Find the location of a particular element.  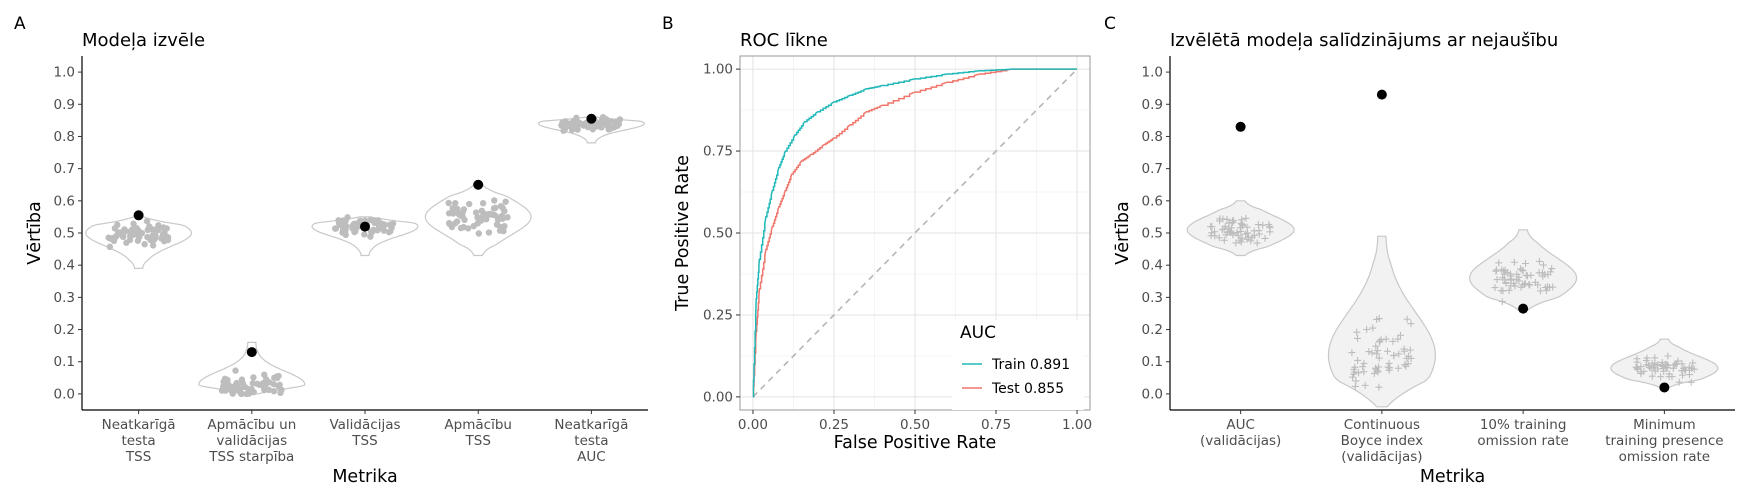

x-tick-label: Continuous Boyce index (validācijas) is located at coordinates (1382, 441).